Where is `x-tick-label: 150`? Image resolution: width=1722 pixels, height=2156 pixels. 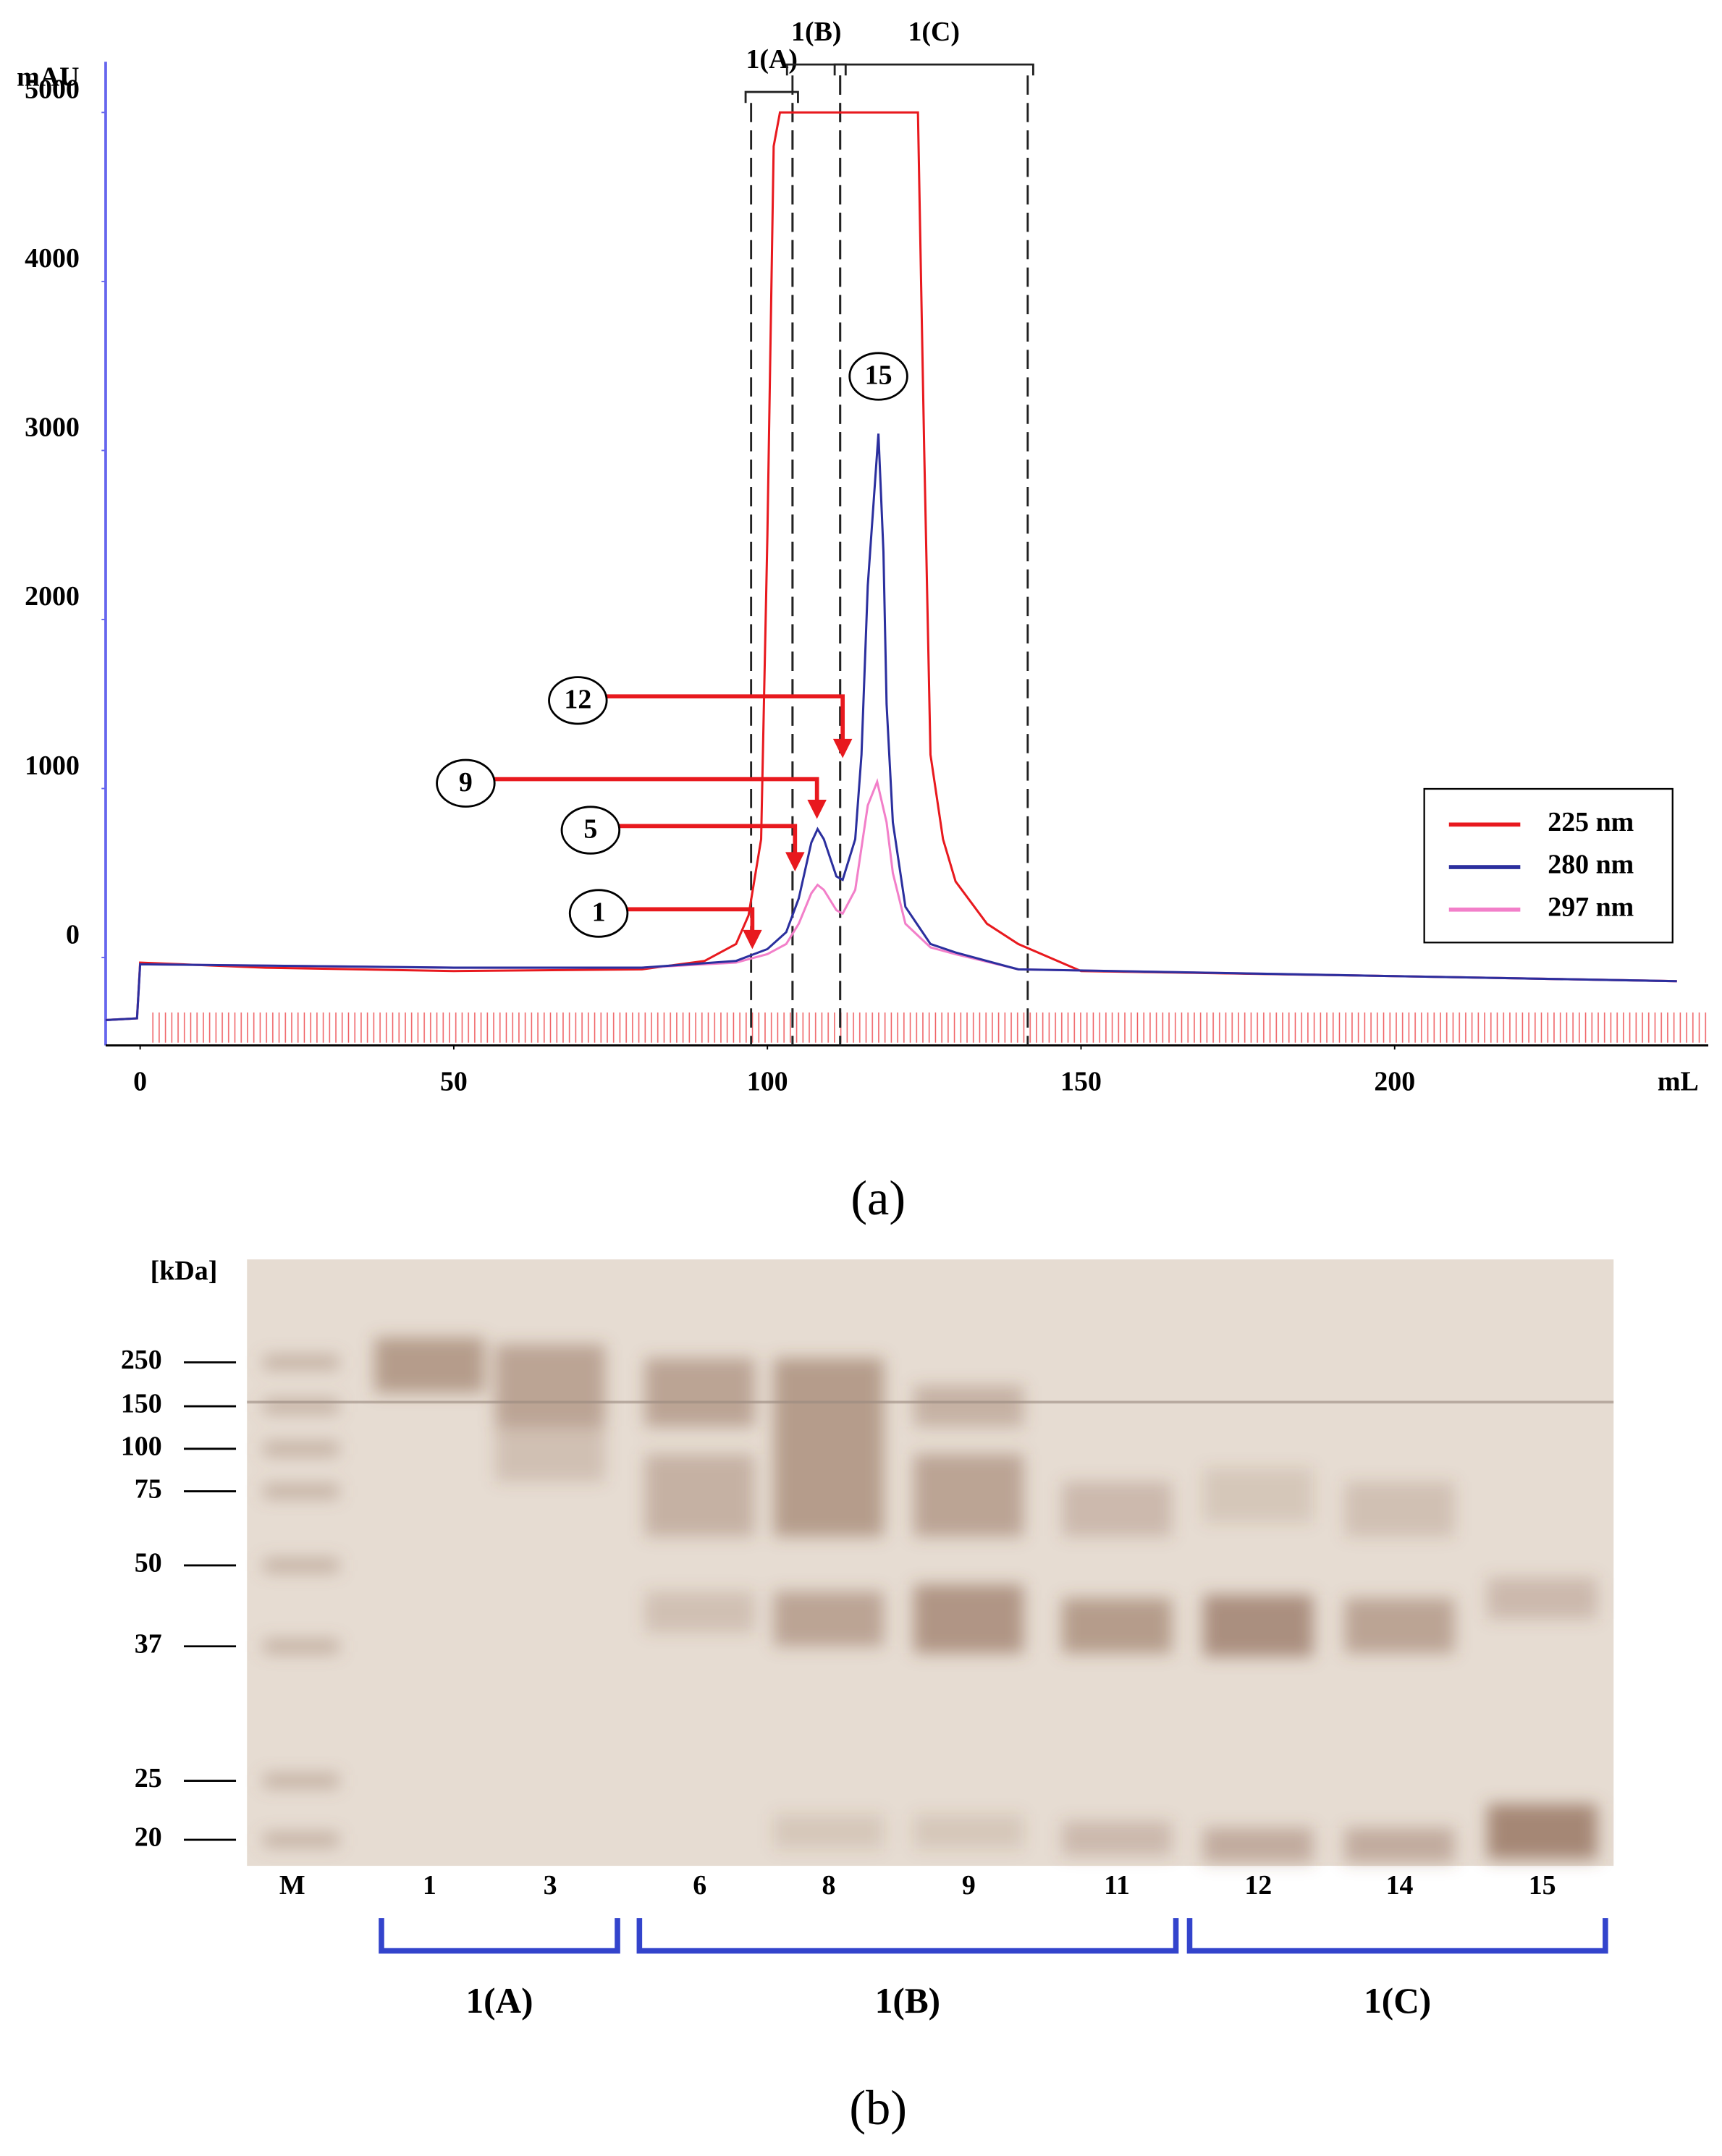 x-tick-label: 150 is located at coordinates (1081, 1081).